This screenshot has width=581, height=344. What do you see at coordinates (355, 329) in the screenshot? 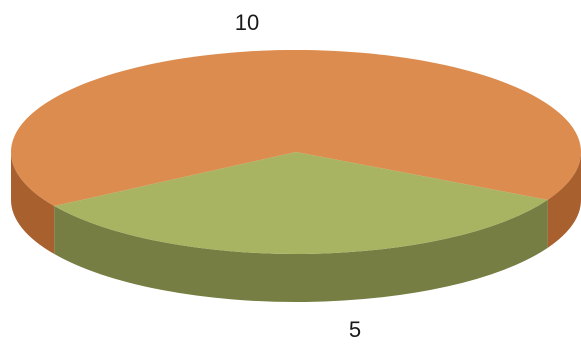
I see `data-label-slice-2: 5` at bounding box center [355, 329].